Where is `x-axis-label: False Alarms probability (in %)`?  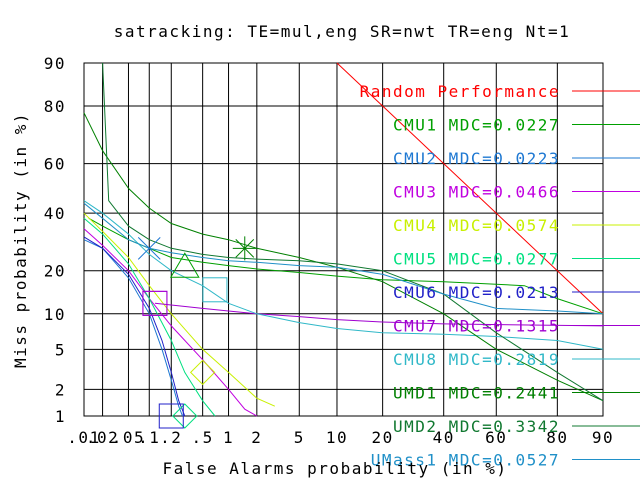
x-axis-label: False Alarms probability (in %) is located at coordinates (334, 468).